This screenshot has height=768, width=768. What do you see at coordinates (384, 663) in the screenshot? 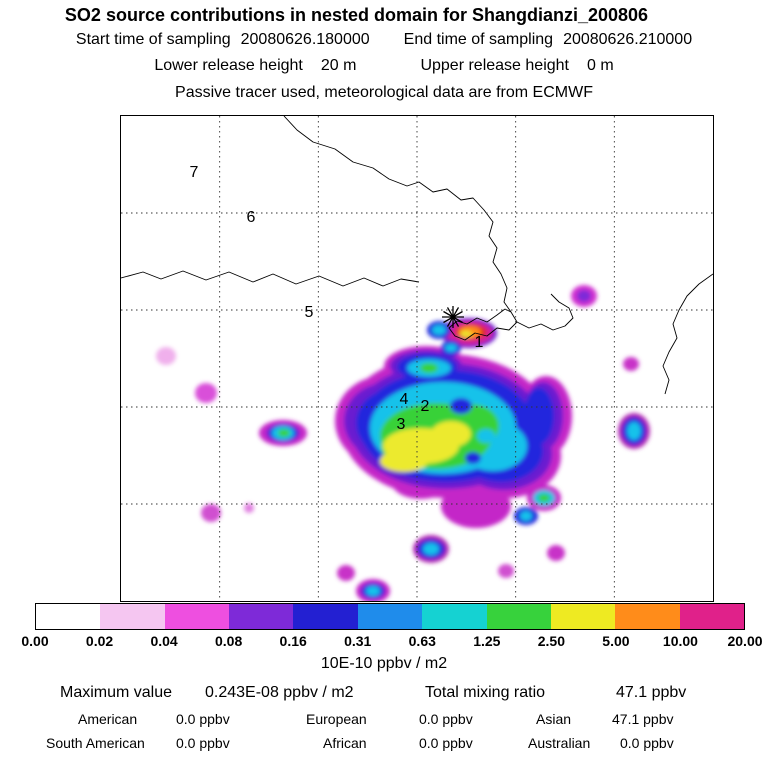
I see `colorbar-unit-label: 10E-10 ppbv / m2` at bounding box center [384, 663].